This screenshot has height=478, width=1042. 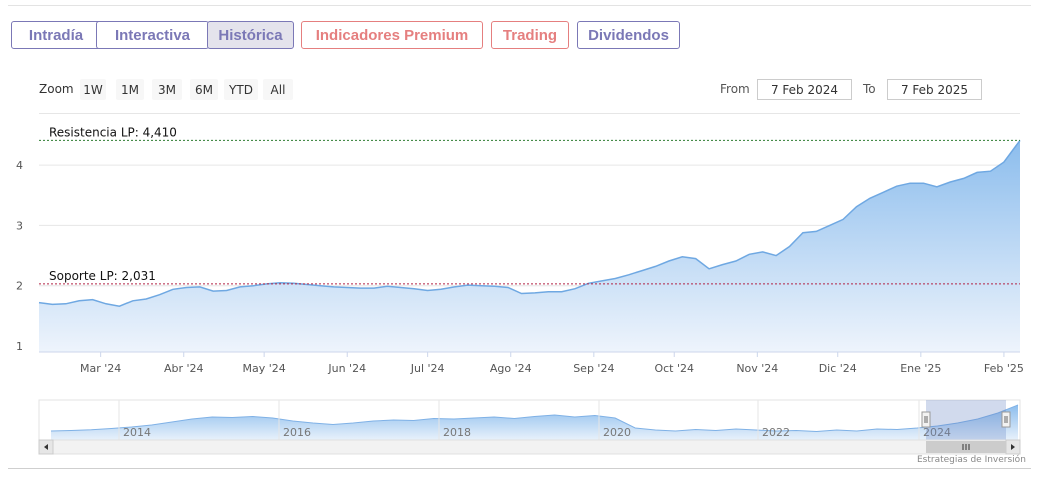 I want to click on x-tick-label: May '24, so click(x=264, y=368).